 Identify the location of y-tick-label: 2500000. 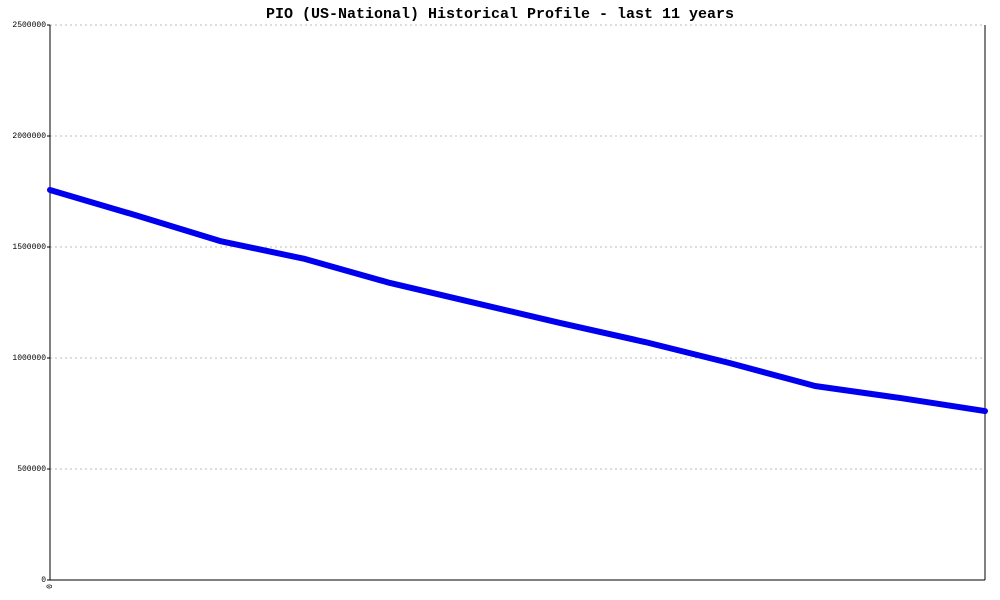
(29, 25).